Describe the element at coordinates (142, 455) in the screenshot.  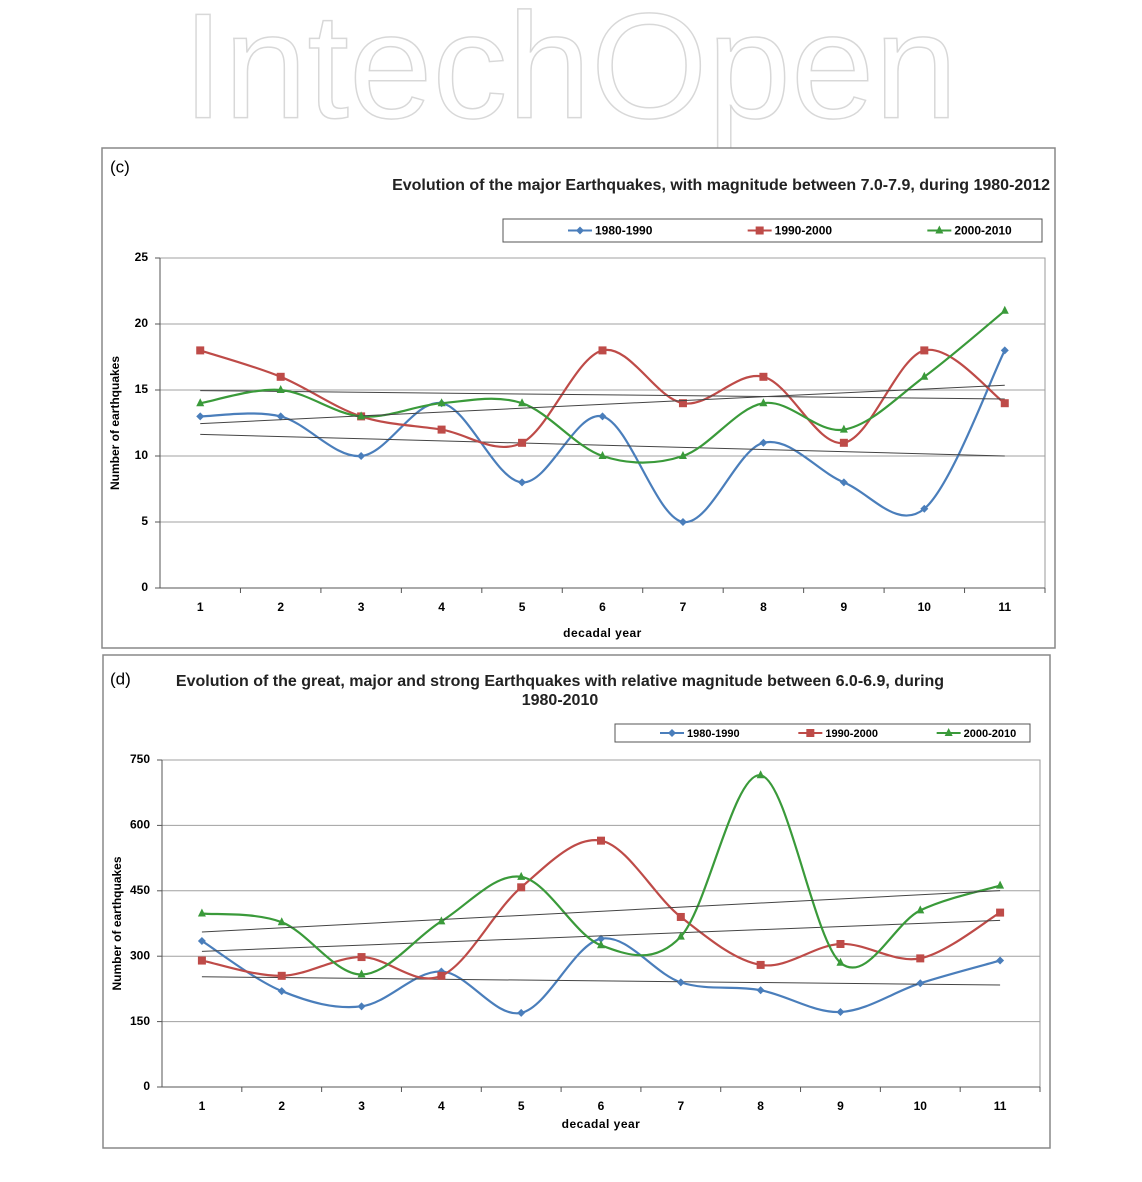
I see `y-tick-label: 10` at that location.